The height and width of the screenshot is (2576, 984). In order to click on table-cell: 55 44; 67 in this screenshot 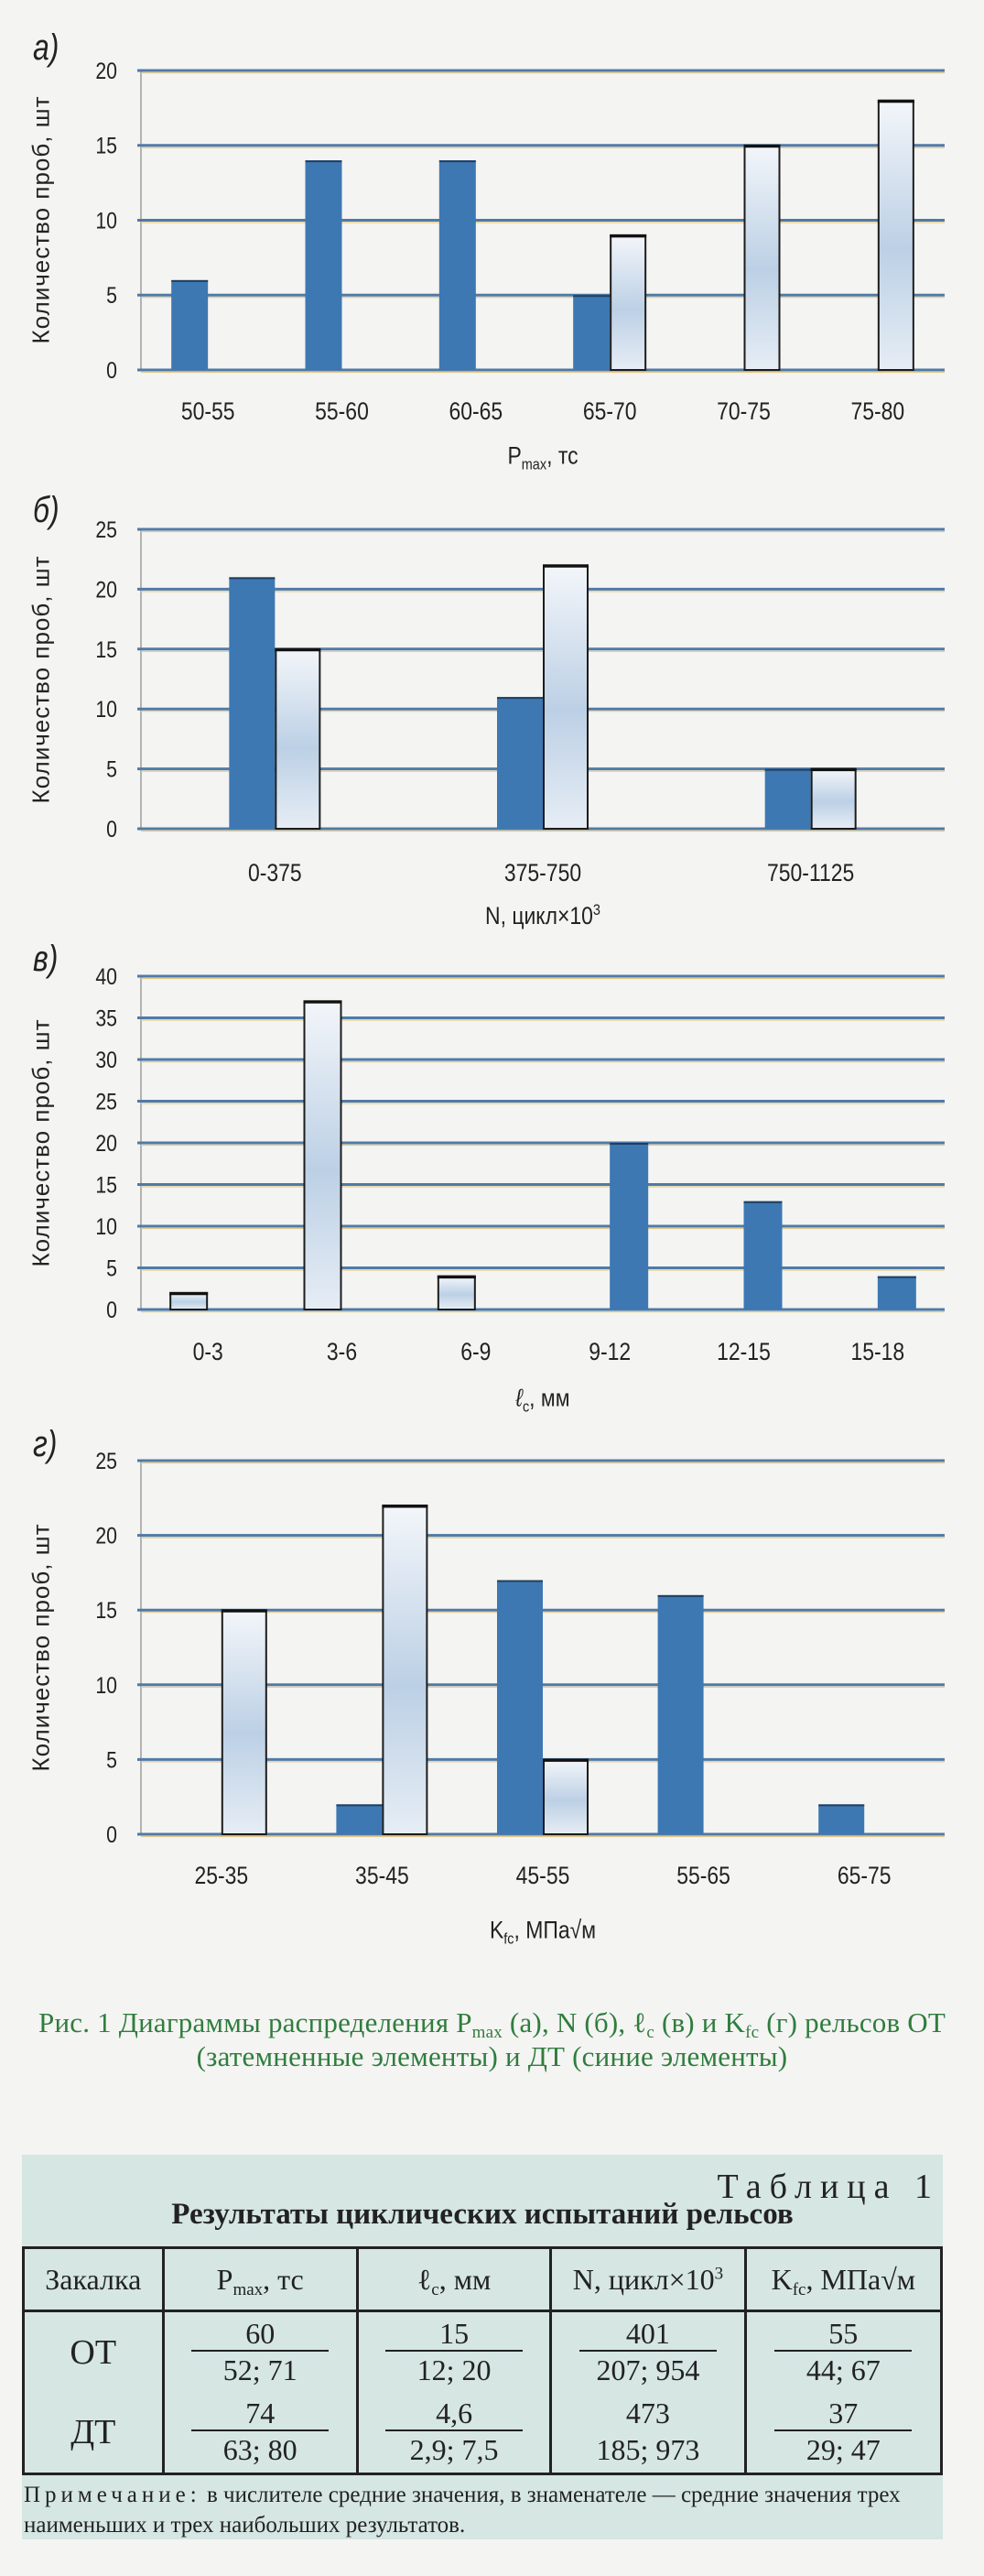, I will do `click(844, 2351)`.